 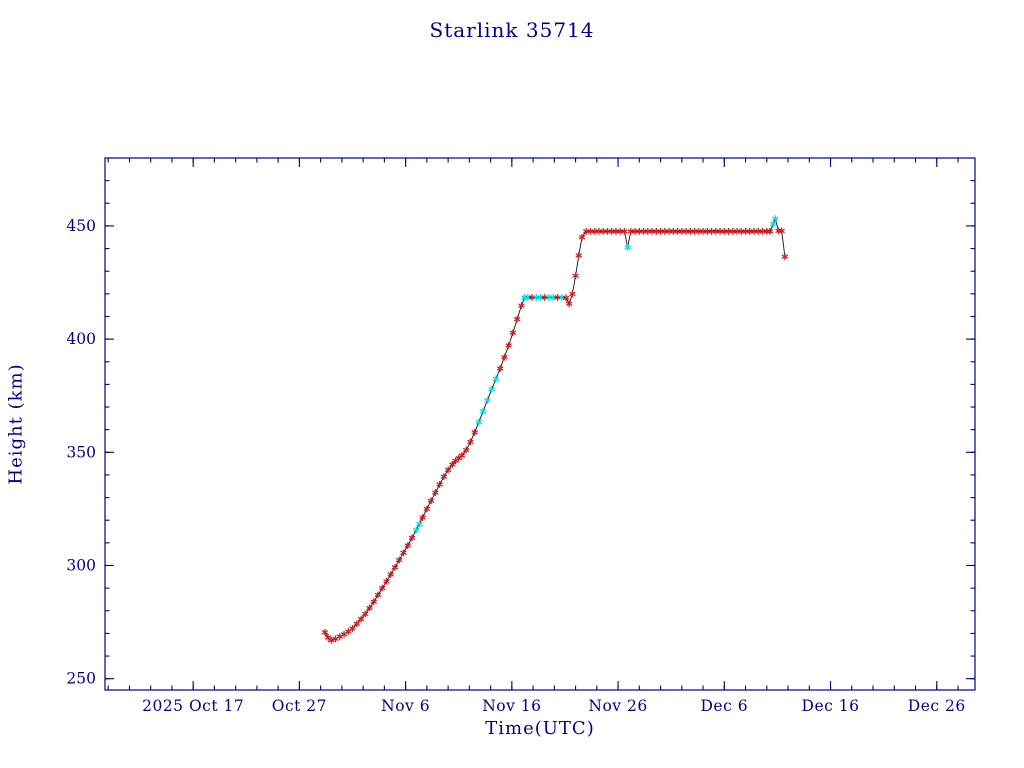 What do you see at coordinates (937, 706) in the screenshot?
I see `x-tick-label: Dec 26` at bounding box center [937, 706].